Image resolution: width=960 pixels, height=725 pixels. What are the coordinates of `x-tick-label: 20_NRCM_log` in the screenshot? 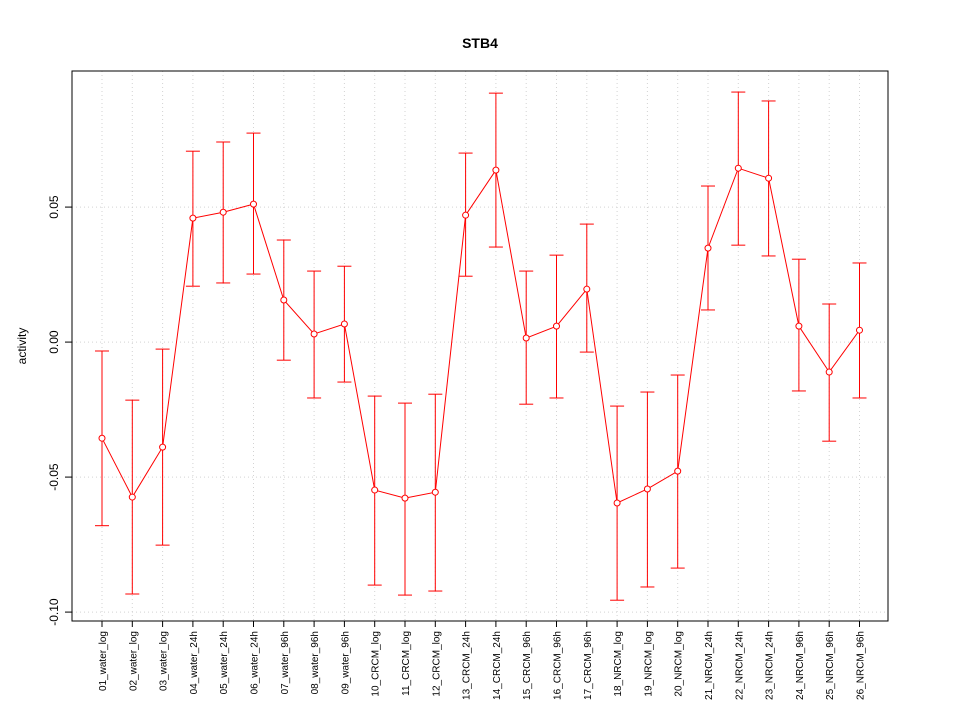 It's located at (679, 664).